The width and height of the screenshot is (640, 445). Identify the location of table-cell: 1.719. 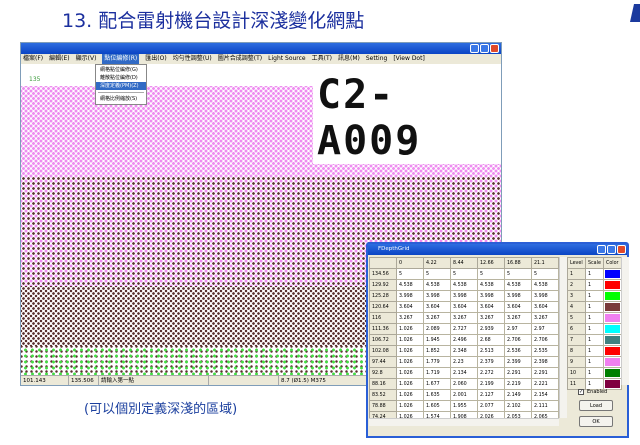
(437, 373).